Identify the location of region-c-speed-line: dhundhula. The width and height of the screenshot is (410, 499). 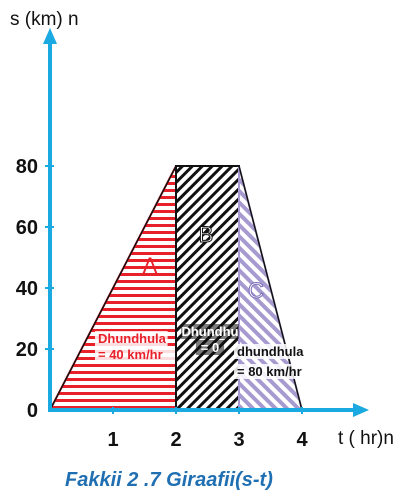
(270, 351).